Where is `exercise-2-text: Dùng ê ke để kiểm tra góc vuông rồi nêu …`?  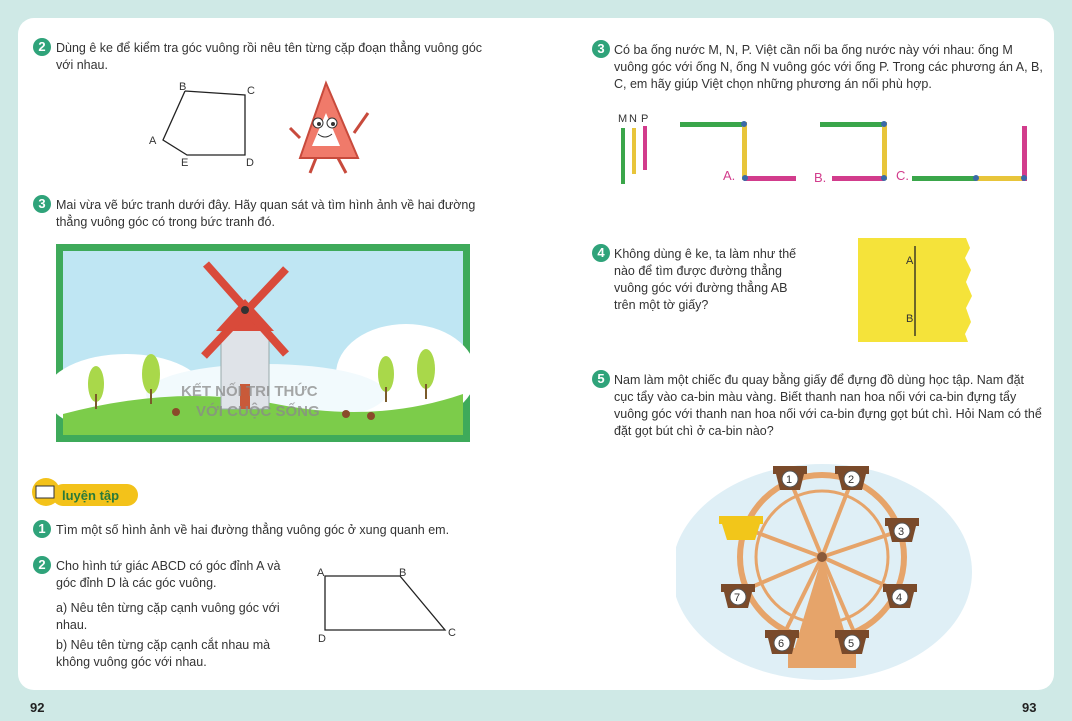 exercise-2-text: Dùng ê ke để kiểm tra góc vuông rồi nêu … is located at coordinates (269, 56).